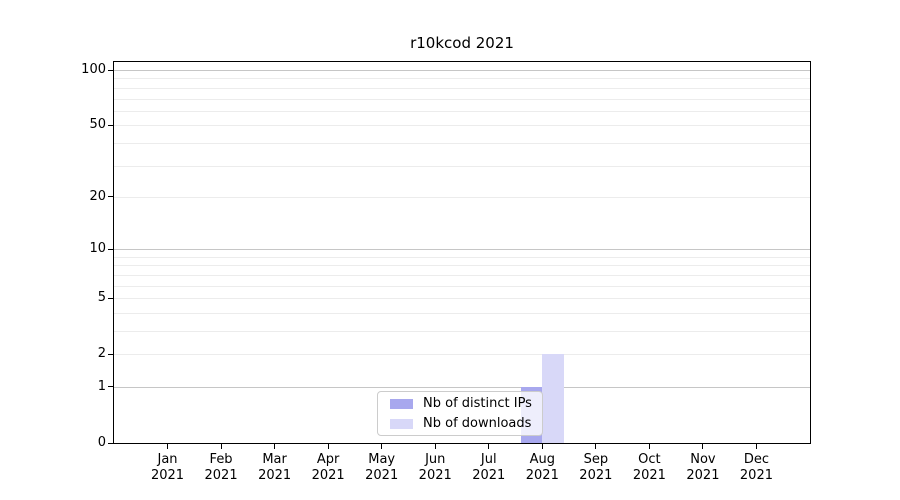 The width and height of the screenshot is (900, 500). Describe the element at coordinates (553, 398) in the screenshot. I see `bar-nb-of-downloads` at that location.